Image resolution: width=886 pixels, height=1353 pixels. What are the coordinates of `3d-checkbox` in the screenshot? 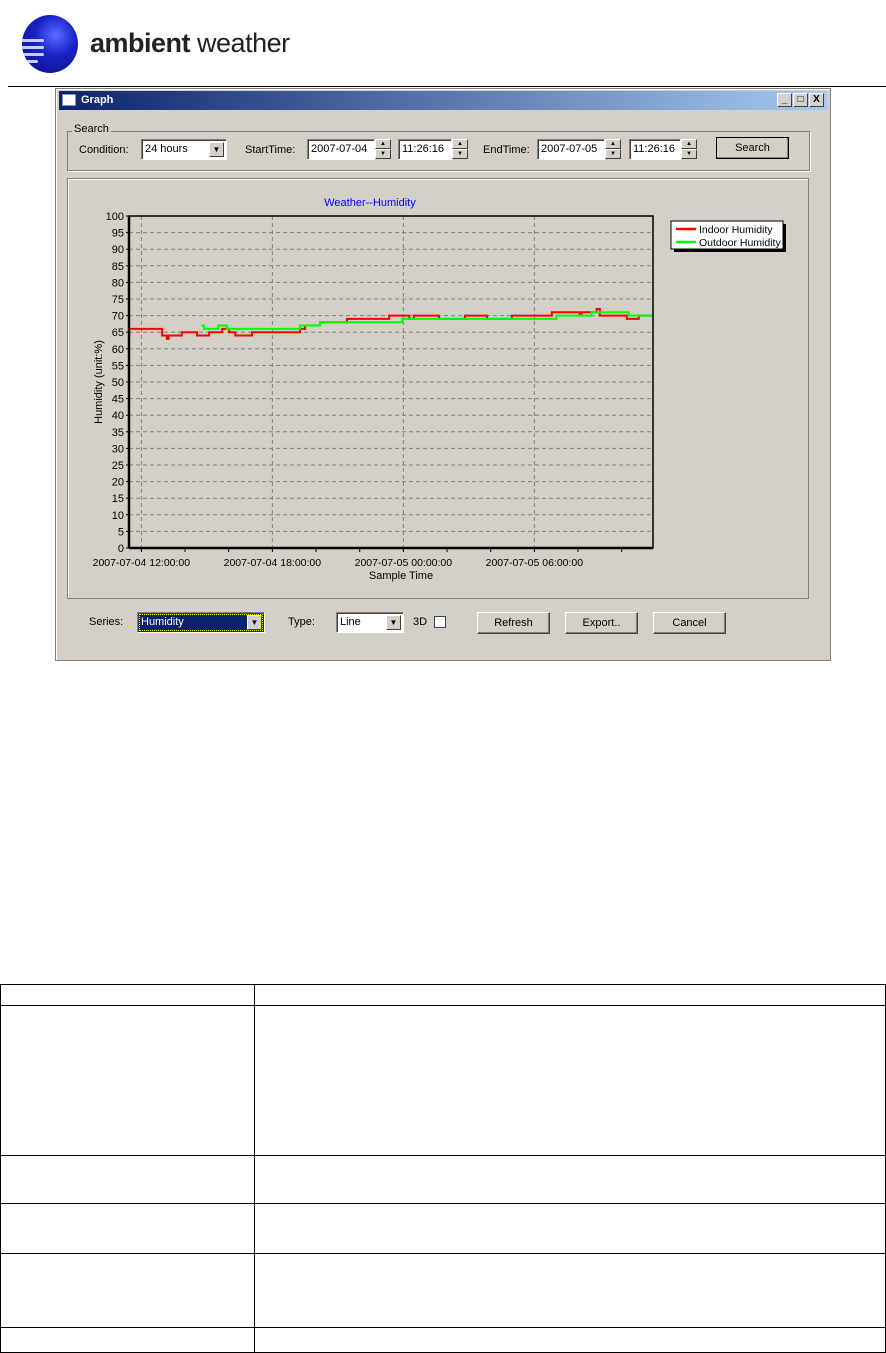 It's located at (440, 622).